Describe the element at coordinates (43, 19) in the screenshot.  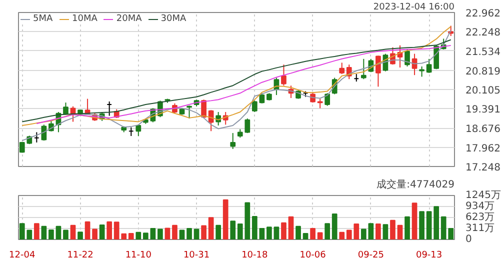
I see `legend-label: 5MA` at that location.